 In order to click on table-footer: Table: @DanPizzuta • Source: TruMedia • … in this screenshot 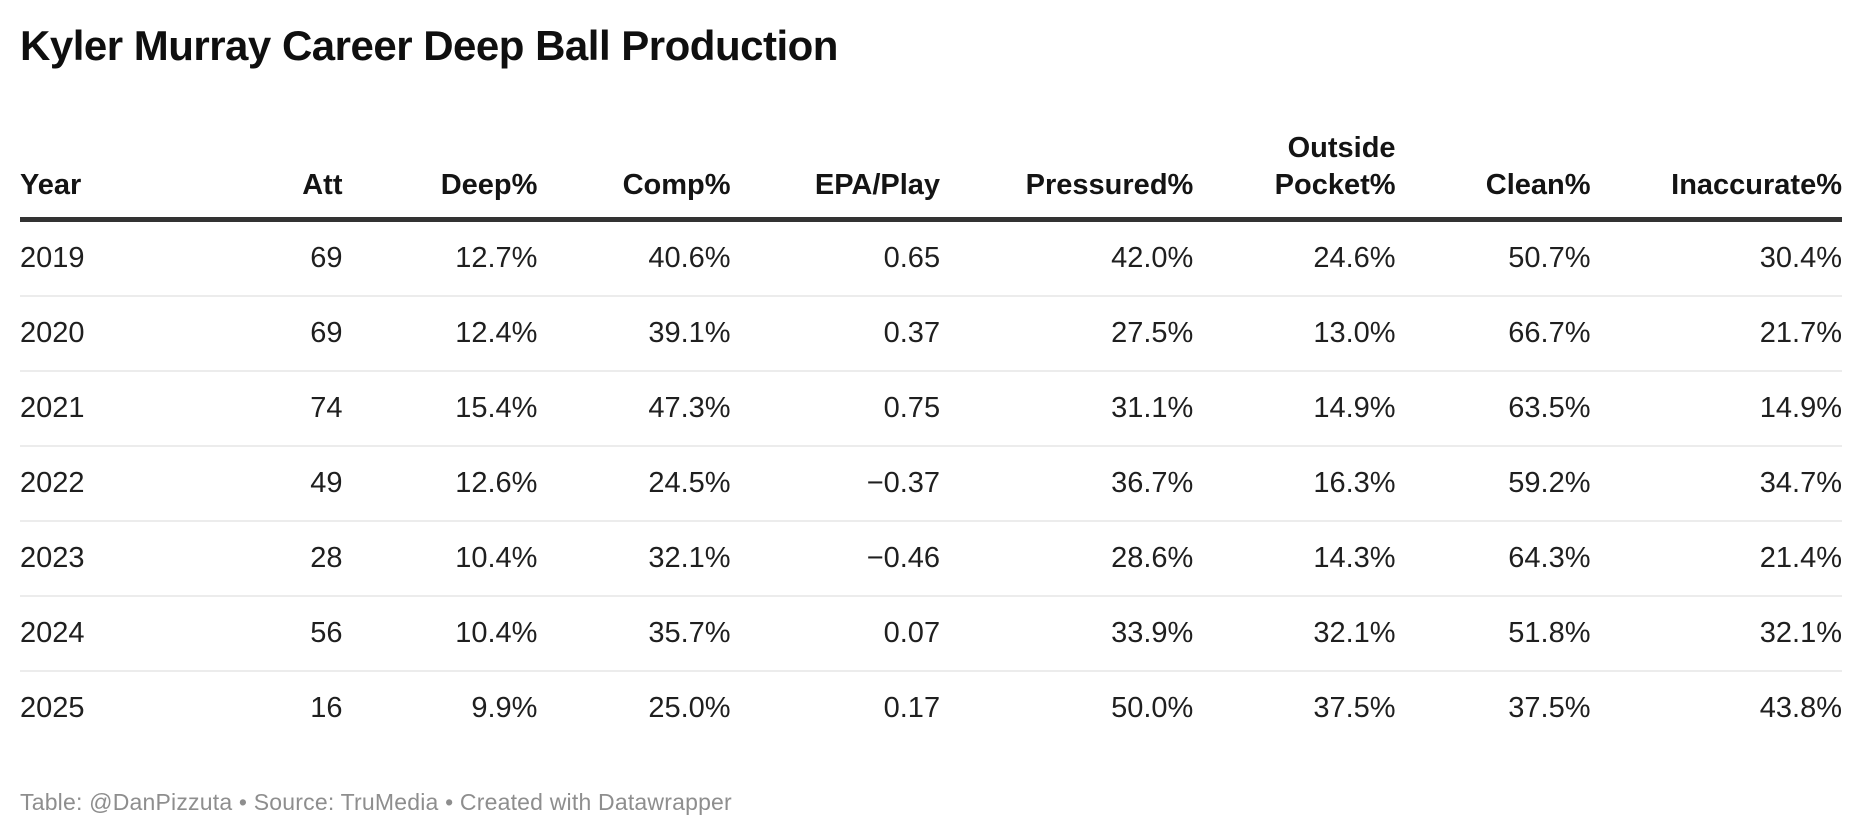, I will do `click(376, 801)`.